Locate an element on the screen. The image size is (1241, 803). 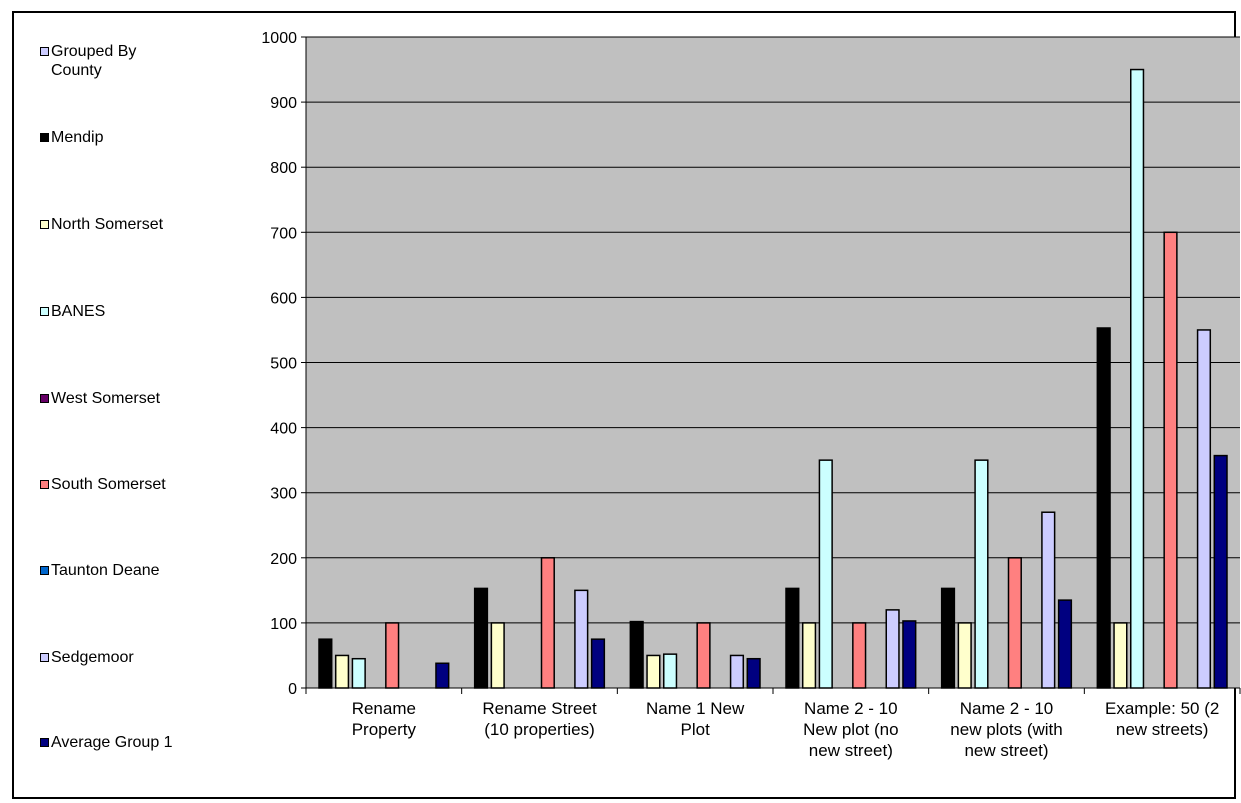
legend-item: Taunton Deane is located at coordinates (100, 570).